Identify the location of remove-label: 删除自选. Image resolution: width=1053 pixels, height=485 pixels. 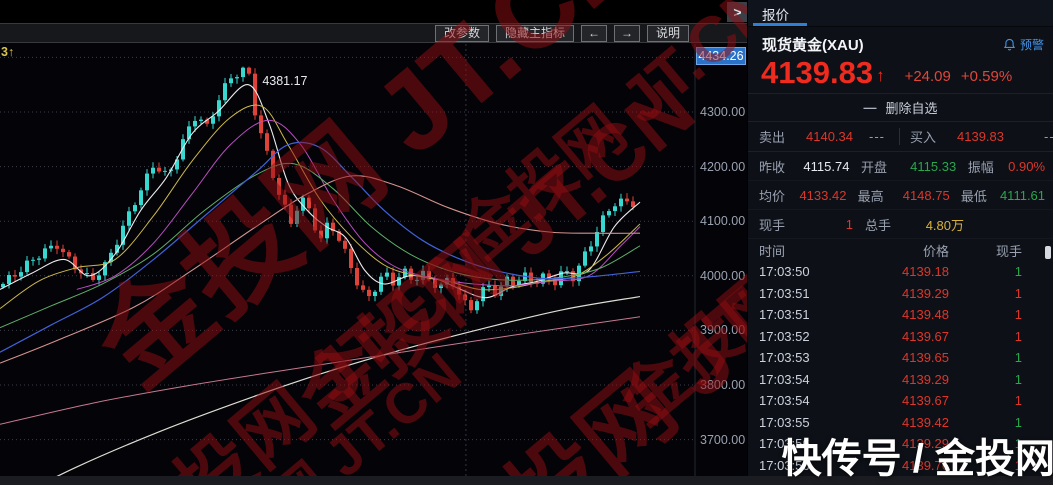
(911, 108).